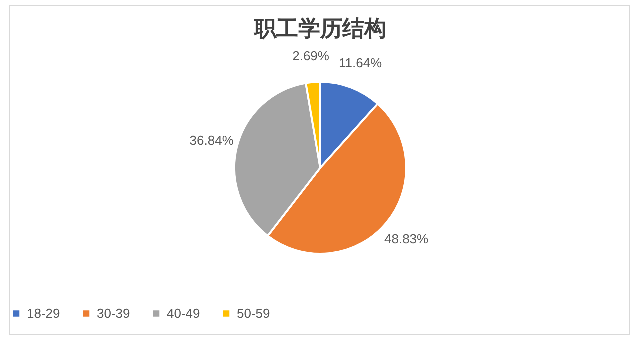 The width and height of the screenshot is (641, 343). What do you see at coordinates (320, 28) in the screenshot?
I see `chart-title: 职工学历结构` at bounding box center [320, 28].